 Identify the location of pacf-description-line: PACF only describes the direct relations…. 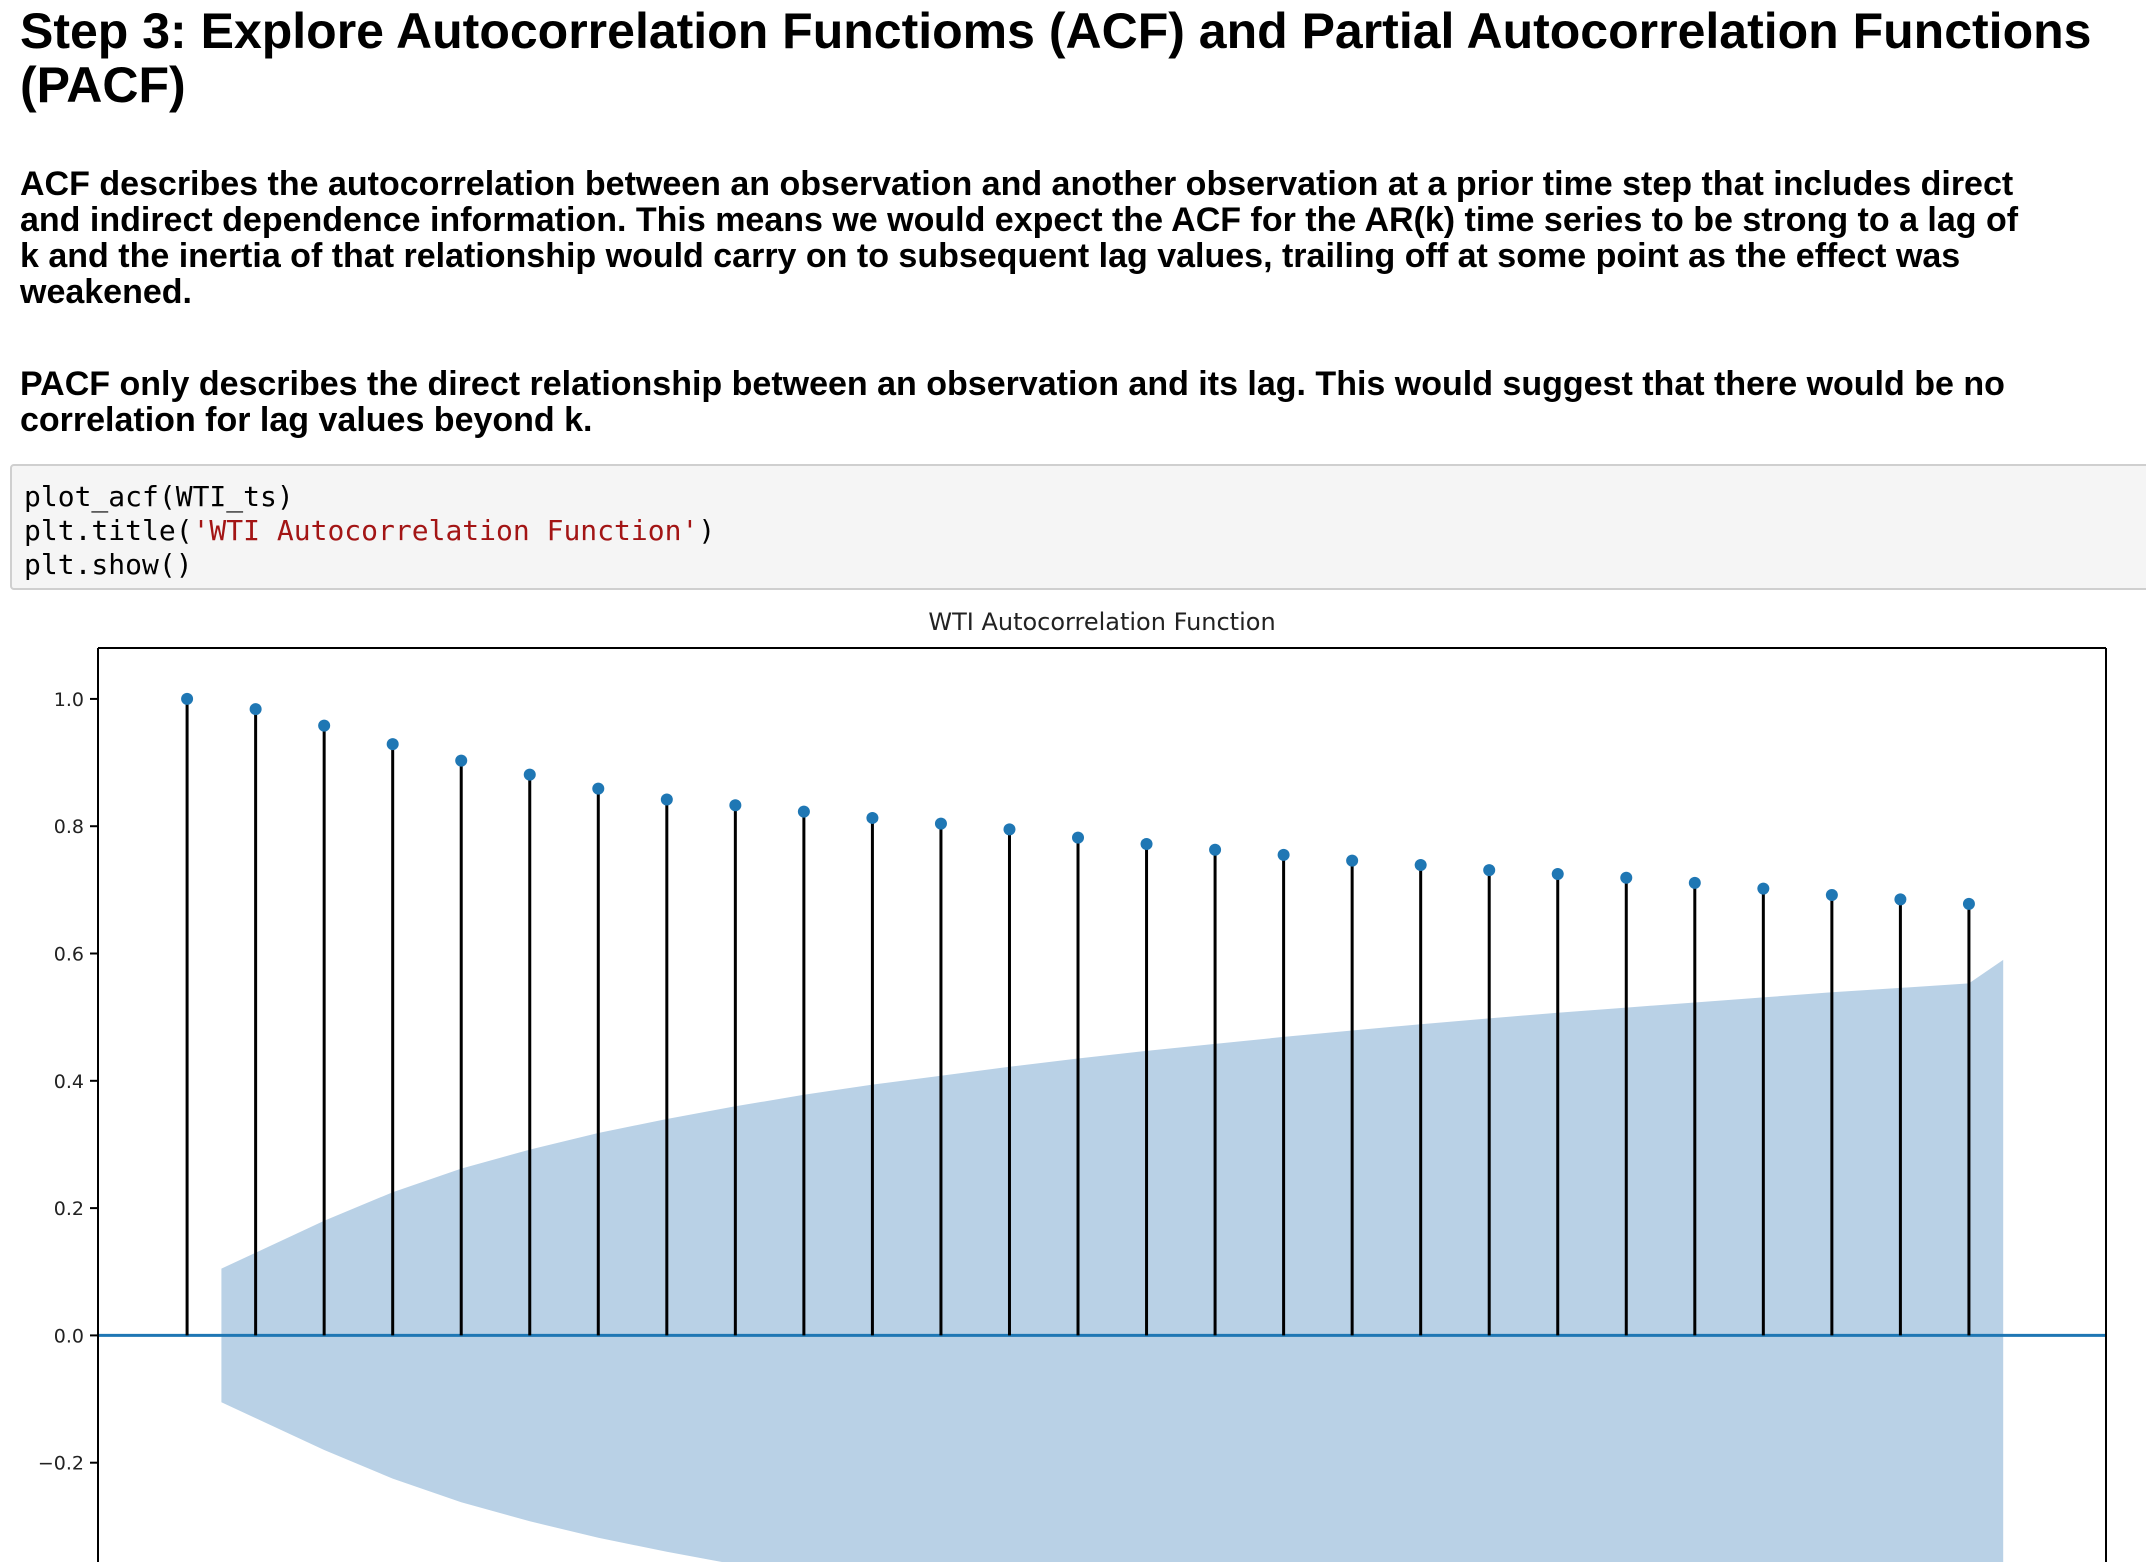
(1012, 384).